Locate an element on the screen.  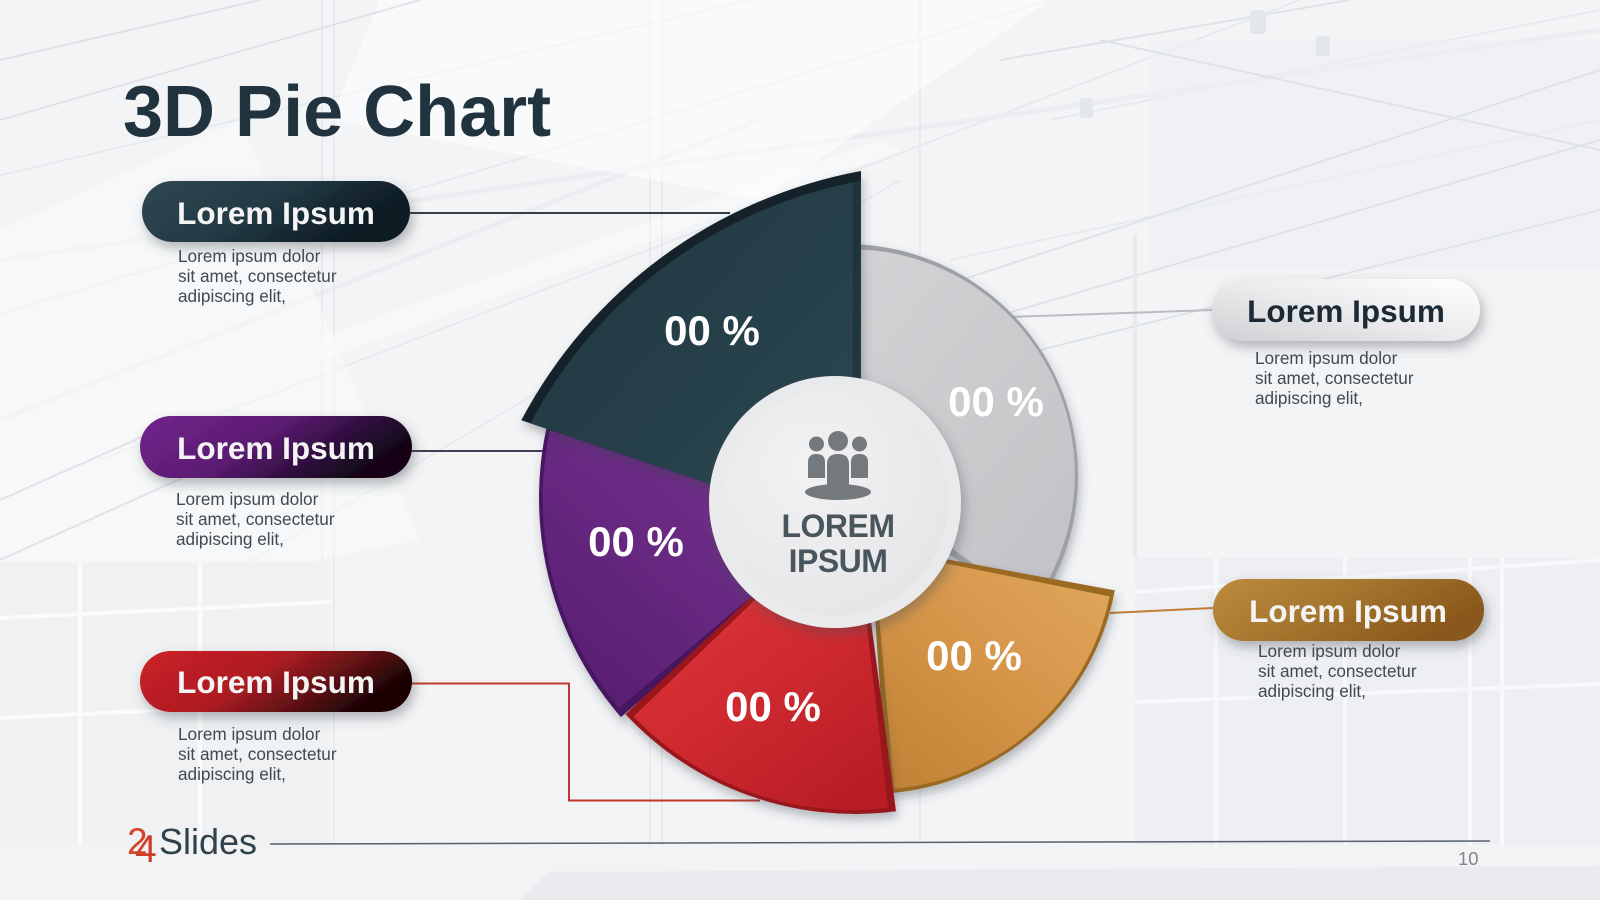
svg-text: 3D Pie Chart is located at coordinates (337, 112).